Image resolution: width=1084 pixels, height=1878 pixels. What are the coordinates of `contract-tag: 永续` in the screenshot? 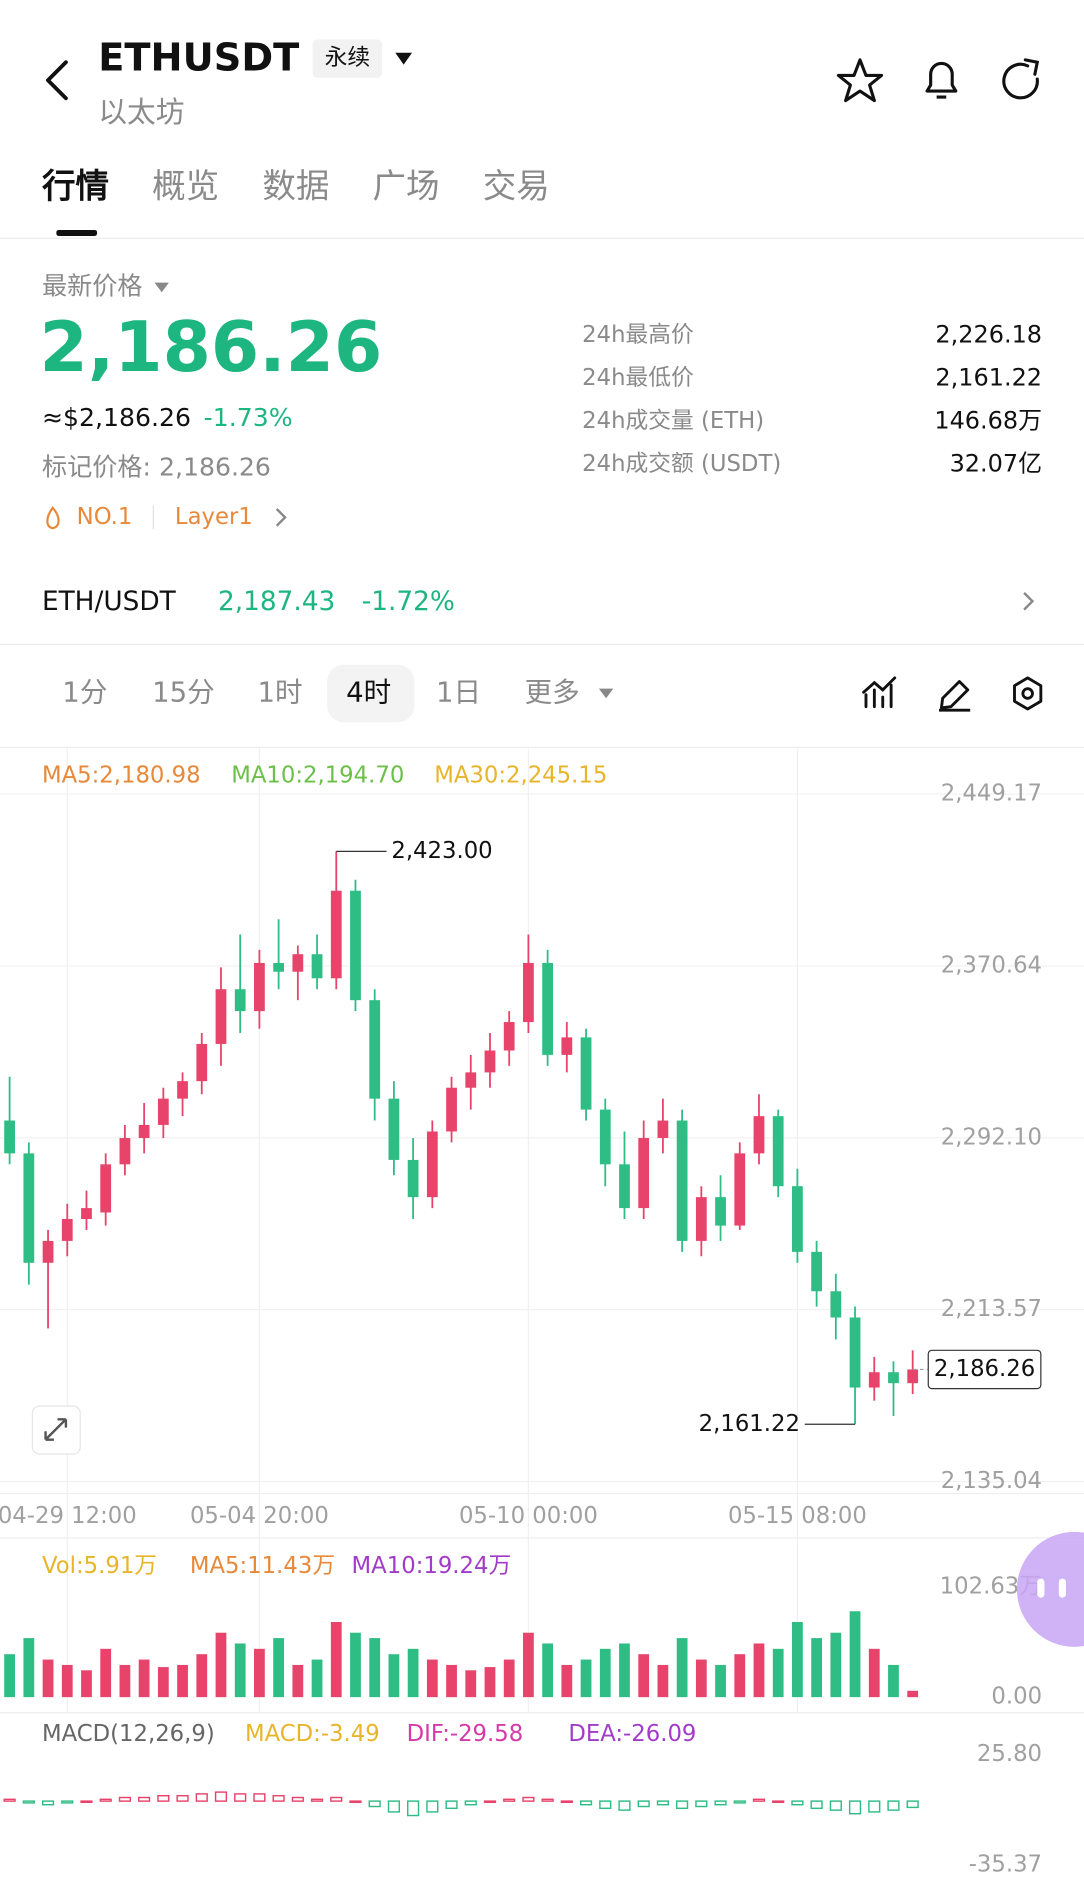 It's located at (348, 58).